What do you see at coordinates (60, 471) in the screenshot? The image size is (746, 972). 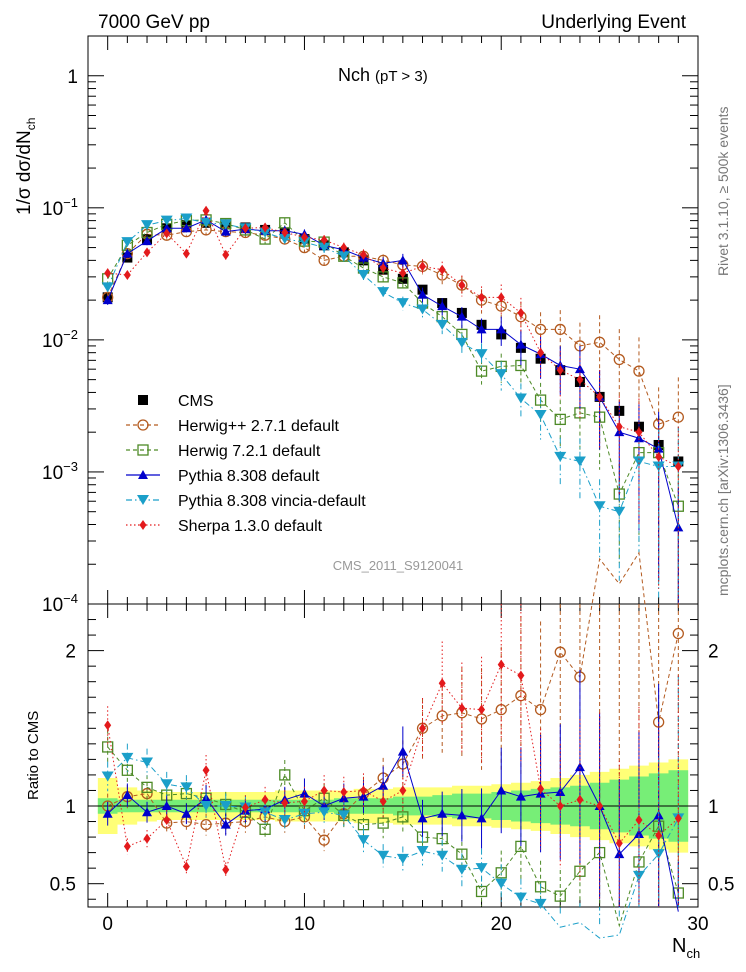 I see `main-ytick-label: 10⁻³` at bounding box center [60, 471].